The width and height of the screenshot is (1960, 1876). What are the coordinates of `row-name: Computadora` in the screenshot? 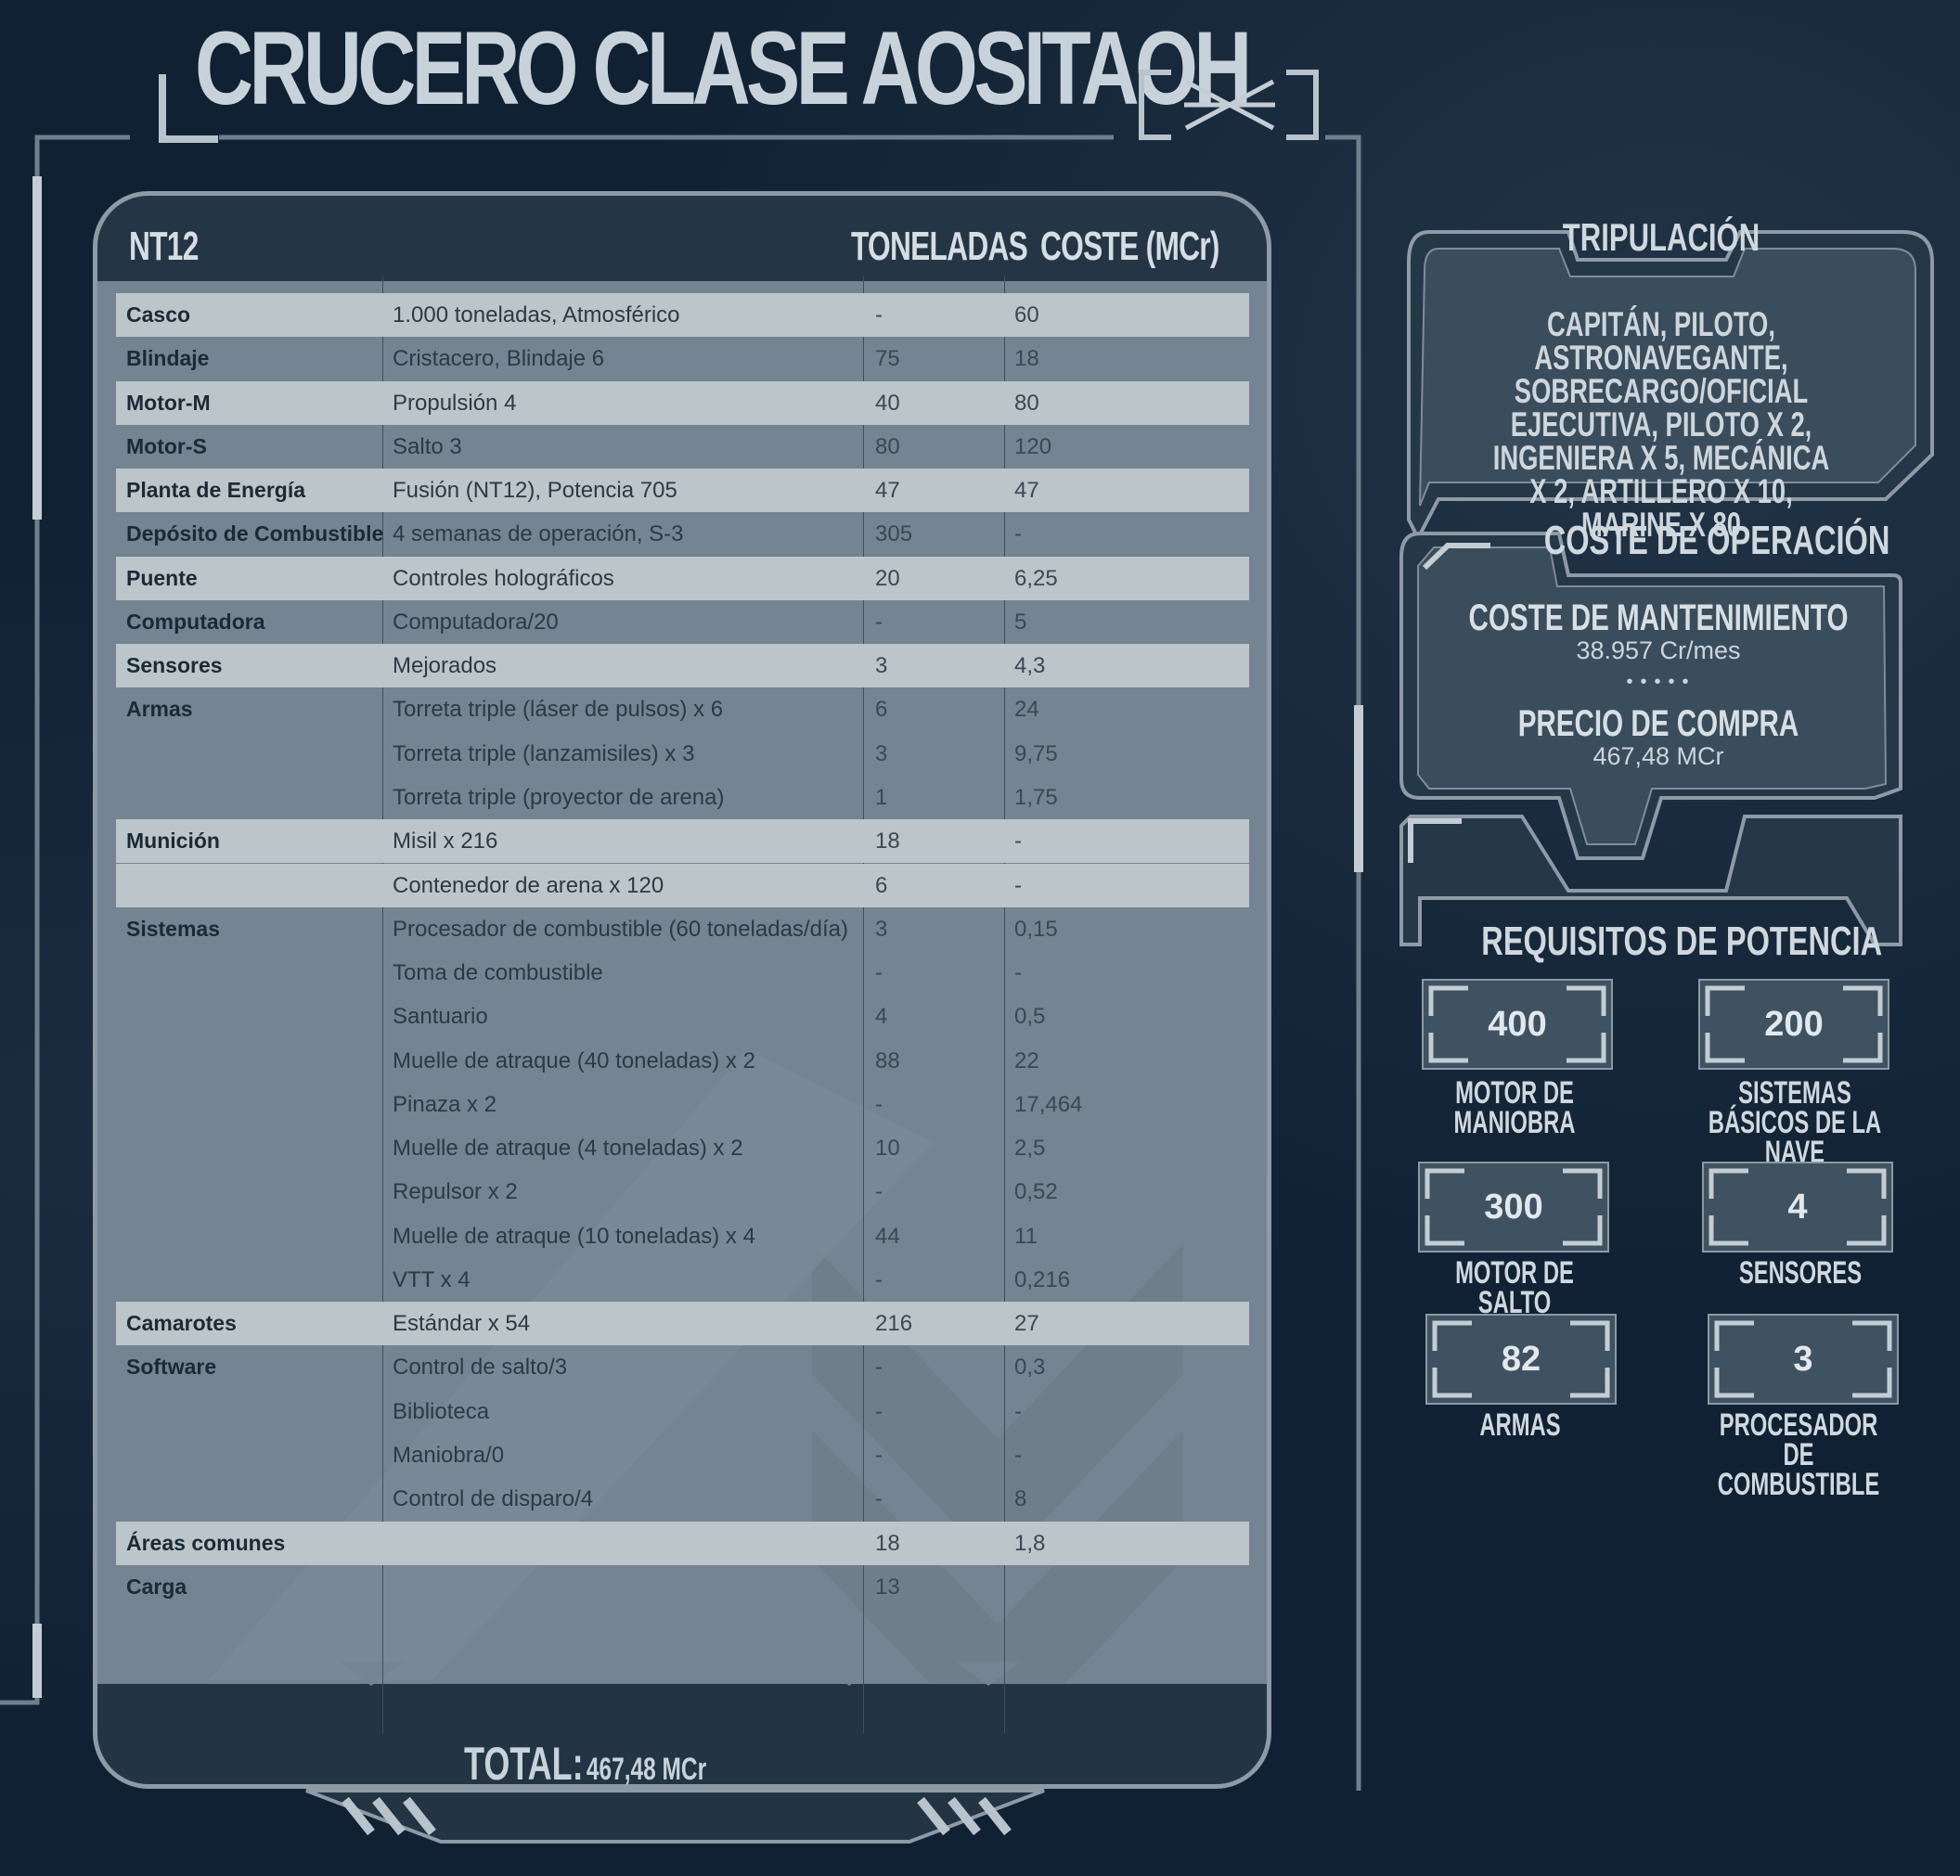 It's located at (195, 622).